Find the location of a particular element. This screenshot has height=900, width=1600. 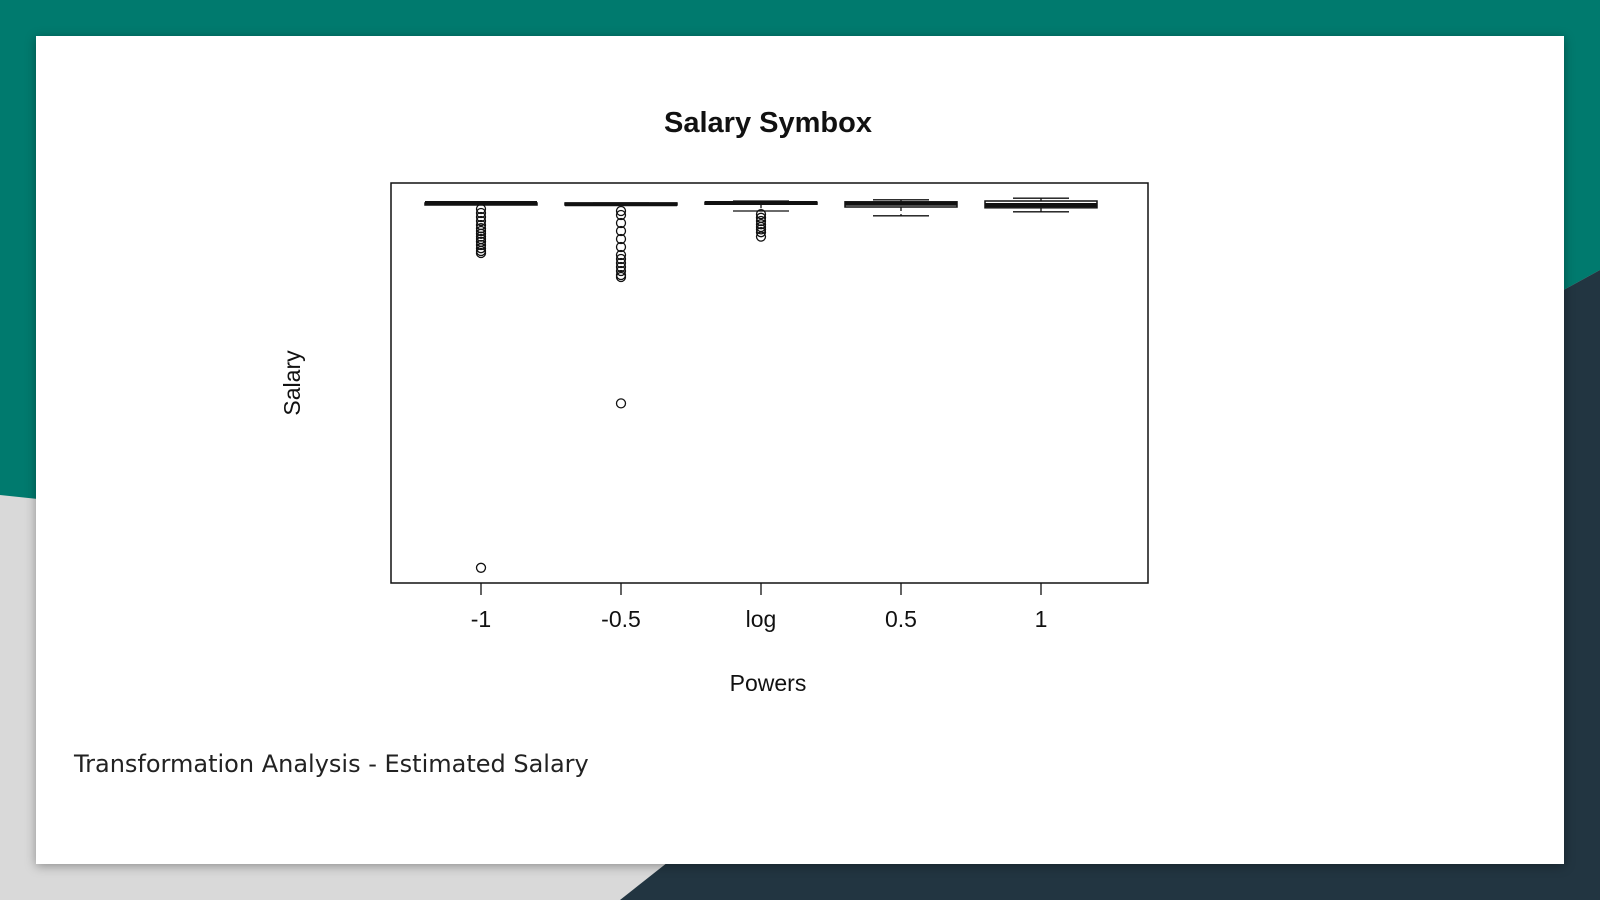

x-tick-label: 1 is located at coordinates (1041, 619).